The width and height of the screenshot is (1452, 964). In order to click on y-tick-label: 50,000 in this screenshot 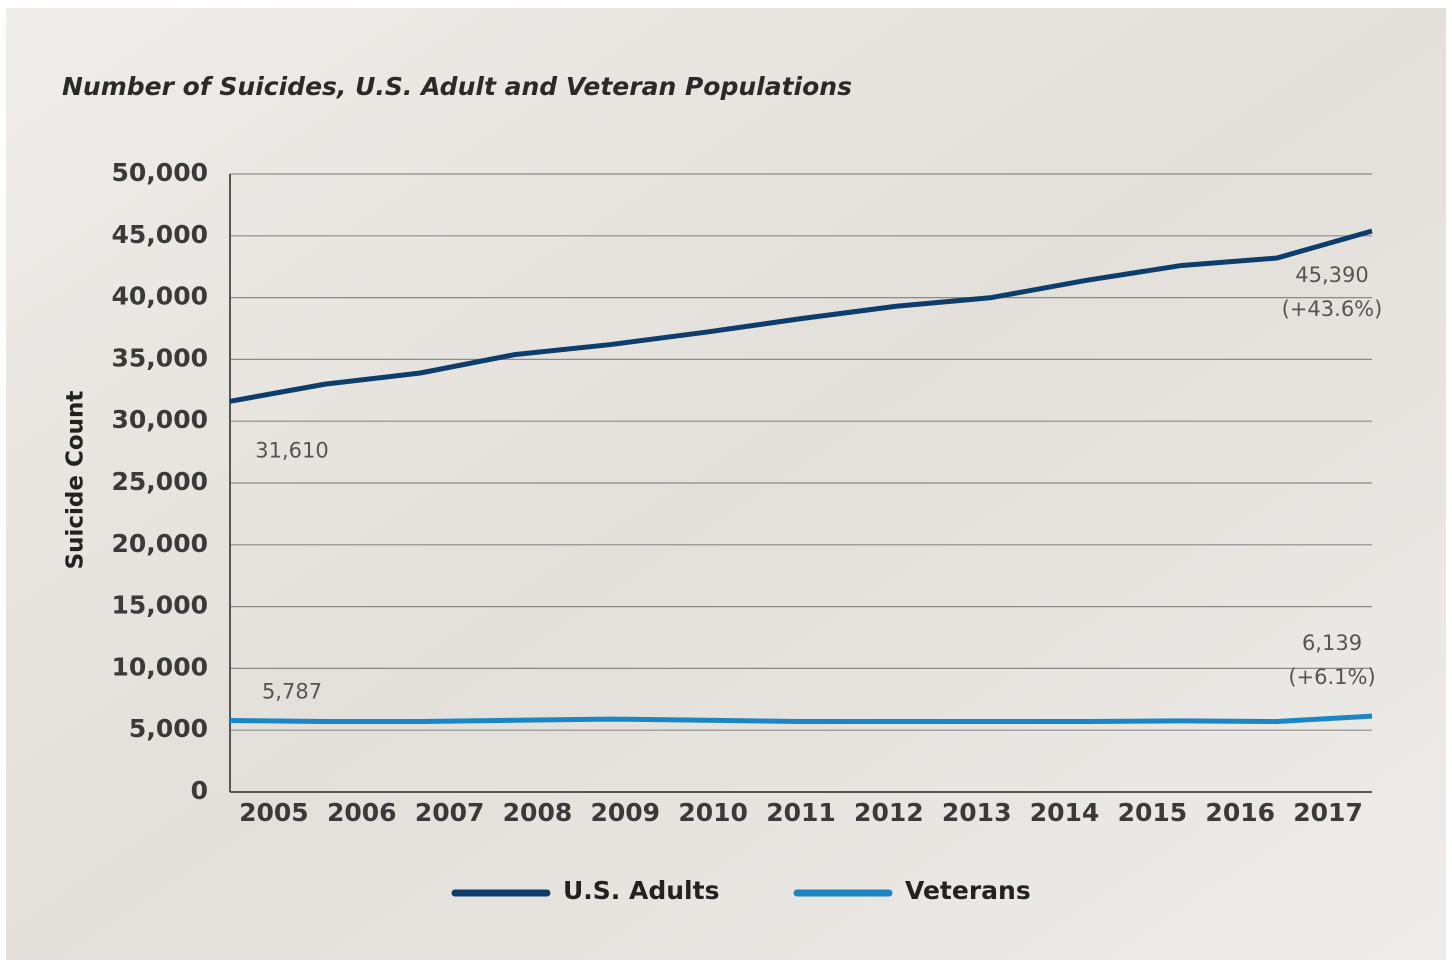, I will do `click(160, 172)`.